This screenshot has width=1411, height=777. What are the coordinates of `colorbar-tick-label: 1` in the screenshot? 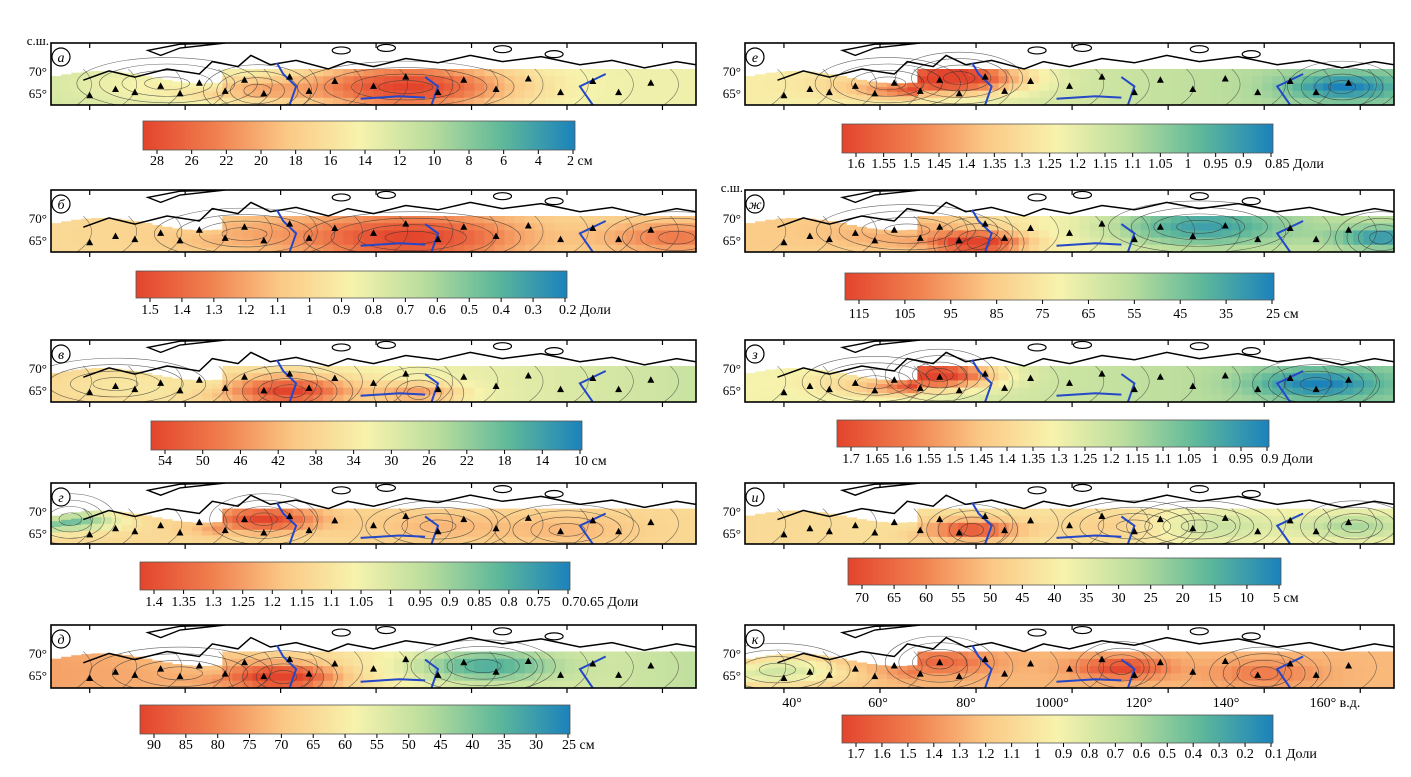 It's located at (1188, 164).